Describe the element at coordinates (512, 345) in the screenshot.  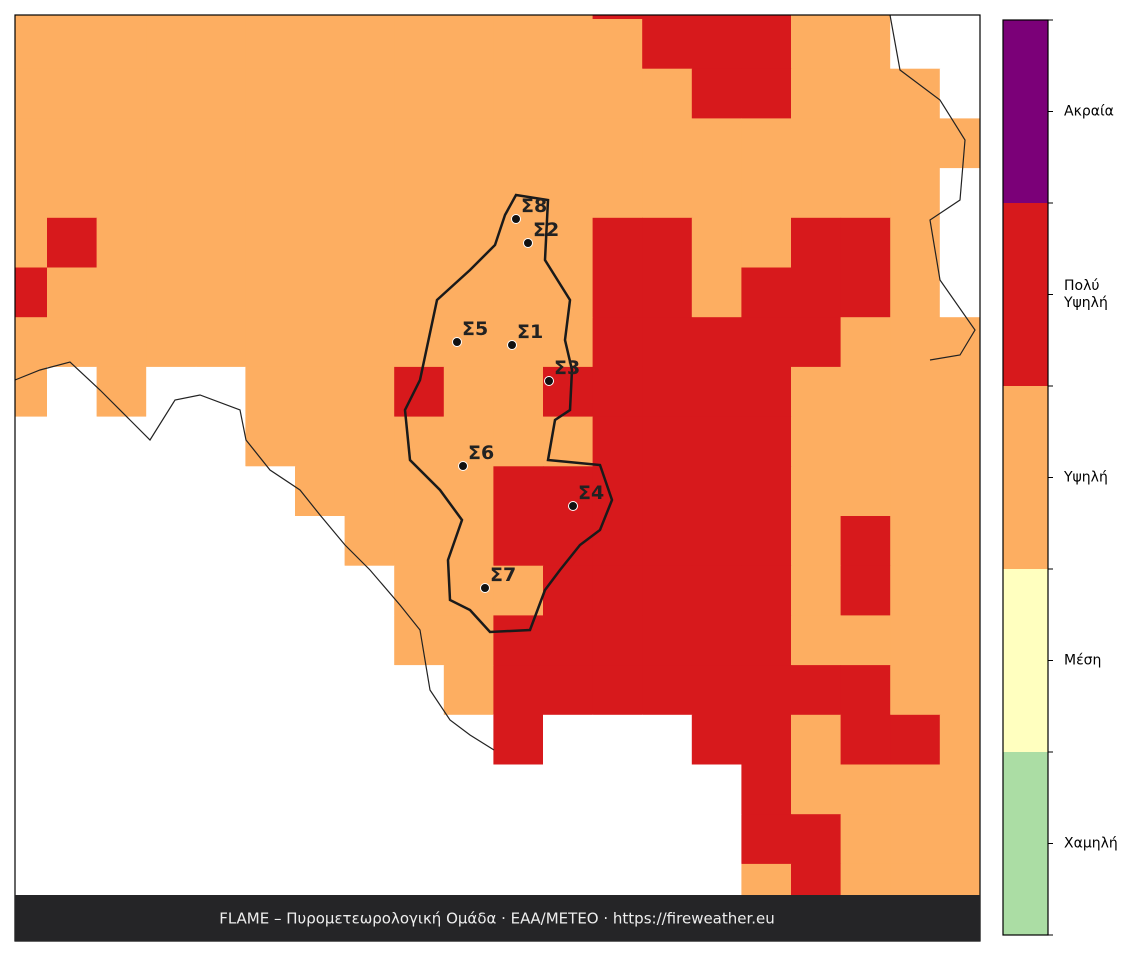
I see `station-marker` at that location.